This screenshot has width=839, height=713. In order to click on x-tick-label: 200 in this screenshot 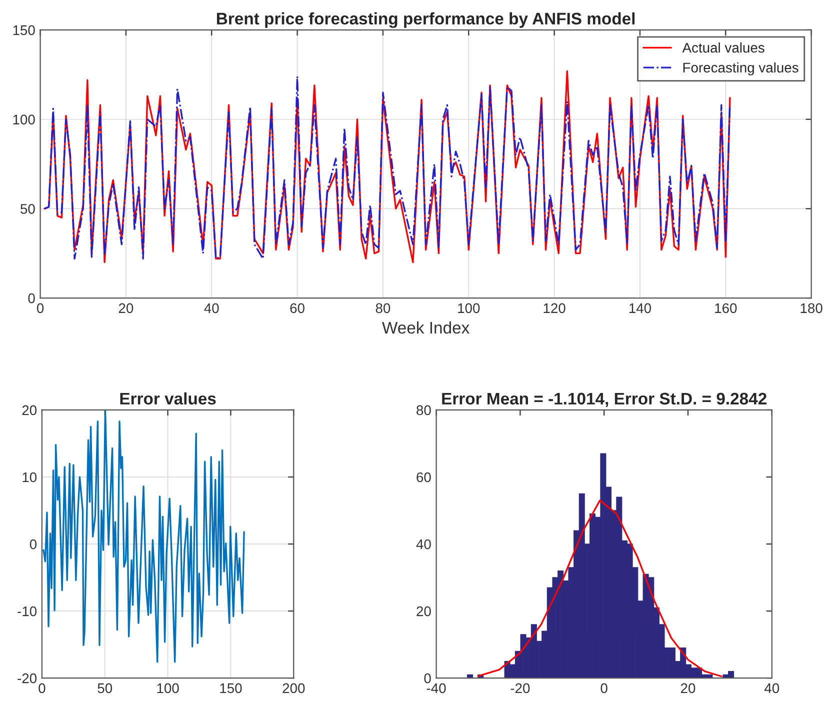, I will do `click(293, 688)`.